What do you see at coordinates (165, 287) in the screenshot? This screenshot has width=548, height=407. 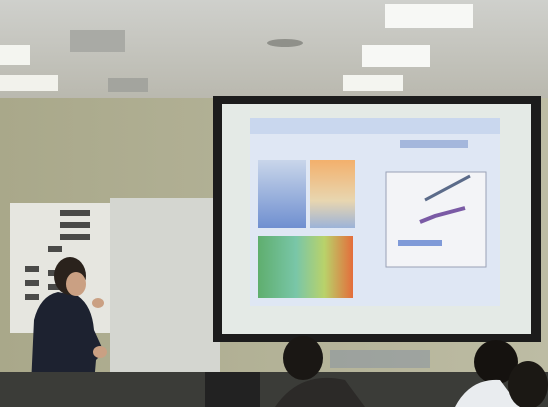 I see `whiteboard` at bounding box center [165, 287].